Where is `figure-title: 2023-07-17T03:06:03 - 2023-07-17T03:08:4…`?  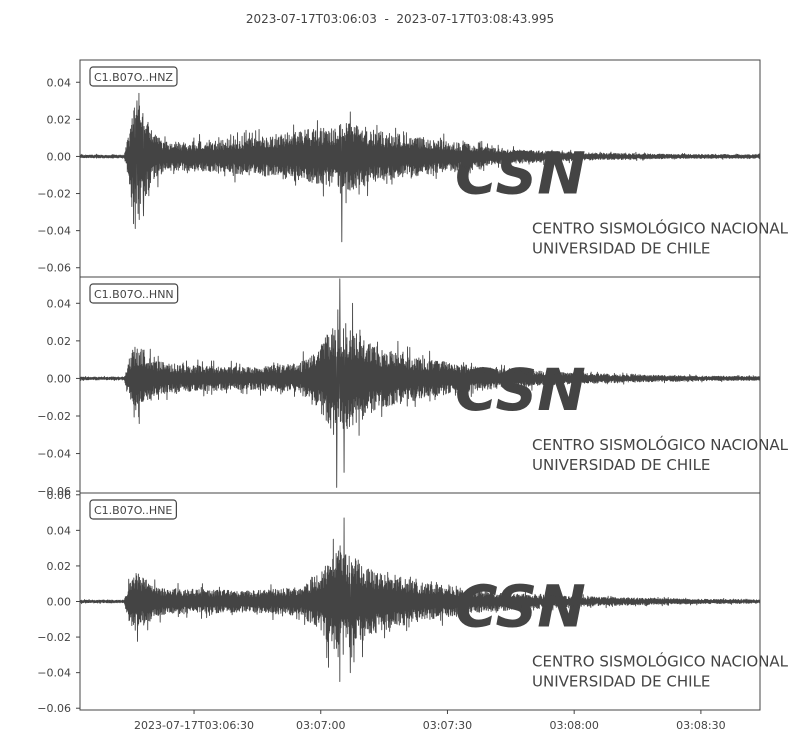
figure-title: 2023-07-17T03:06:03 - 2023-07-17T03:08:4… is located at coordinates (400, 19).